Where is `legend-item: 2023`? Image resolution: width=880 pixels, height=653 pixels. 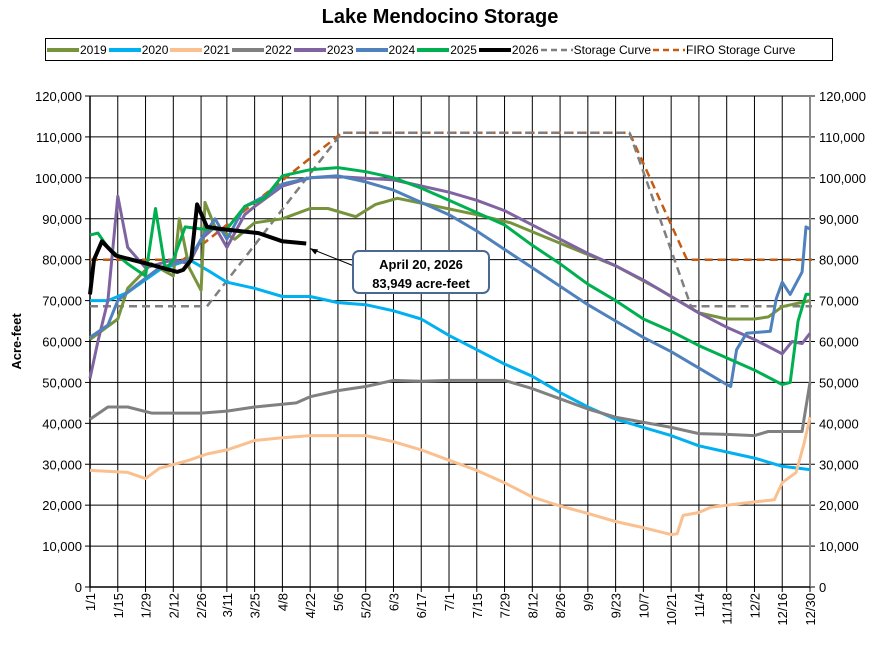 legend-item: 2023 is located at coordinates (323, 50).